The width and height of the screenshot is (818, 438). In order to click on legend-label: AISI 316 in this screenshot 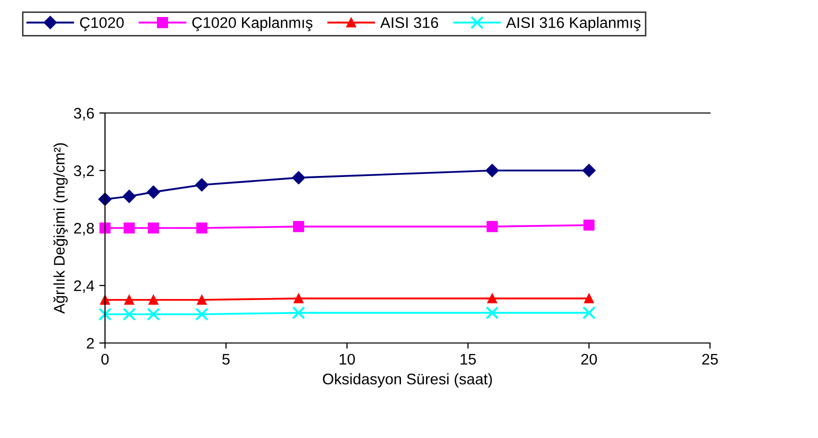, I will do `click(409, 22)`.